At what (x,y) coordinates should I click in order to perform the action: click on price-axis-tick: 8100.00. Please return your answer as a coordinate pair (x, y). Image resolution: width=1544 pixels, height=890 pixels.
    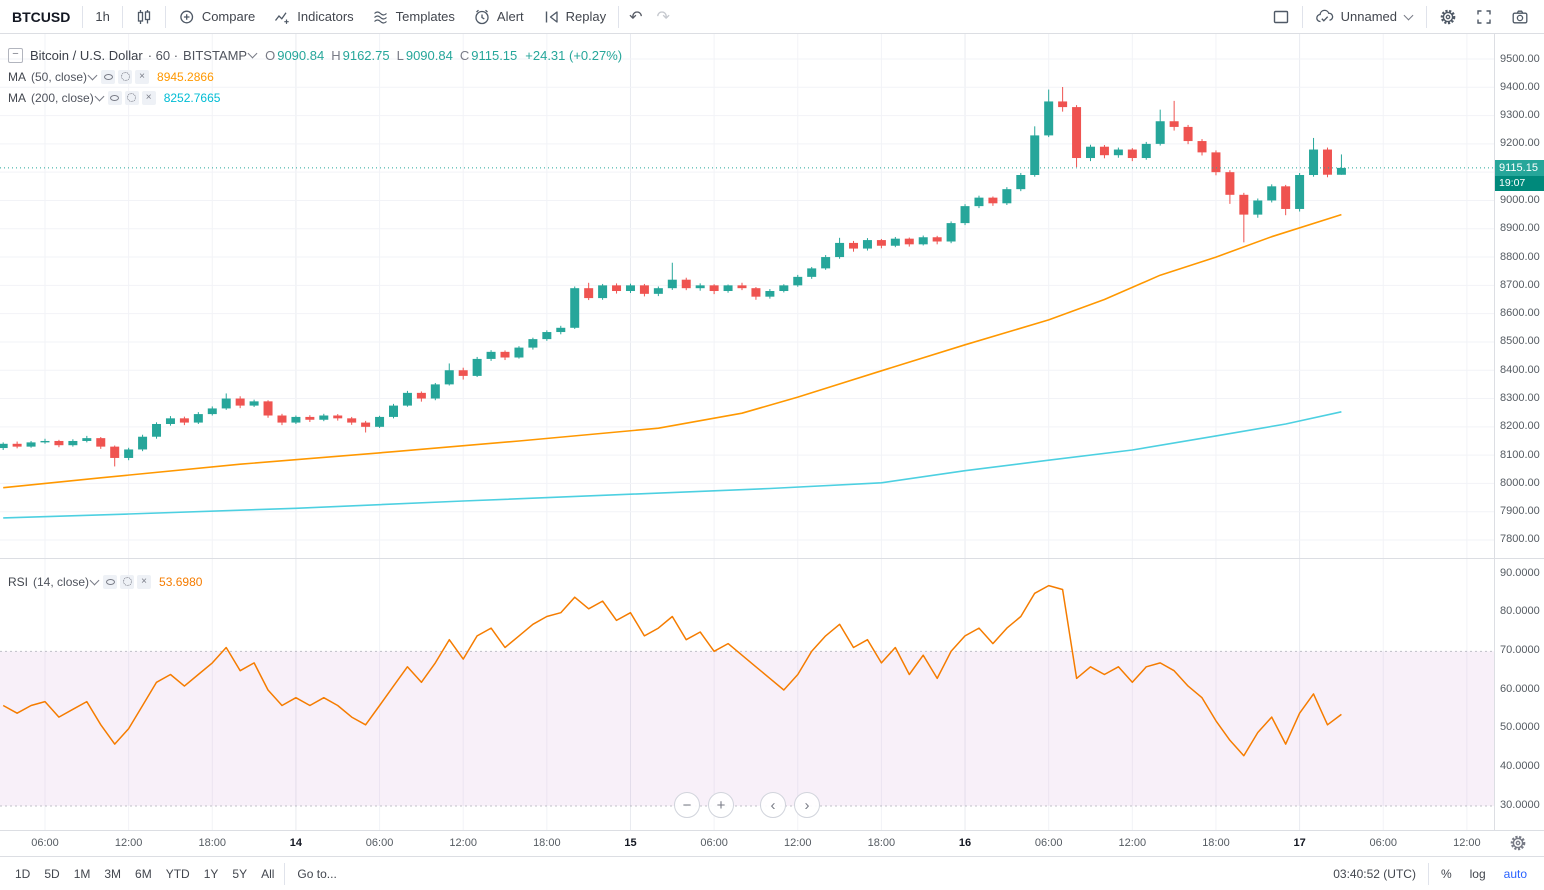
    Looking at the image, I should click on (1520, 454).